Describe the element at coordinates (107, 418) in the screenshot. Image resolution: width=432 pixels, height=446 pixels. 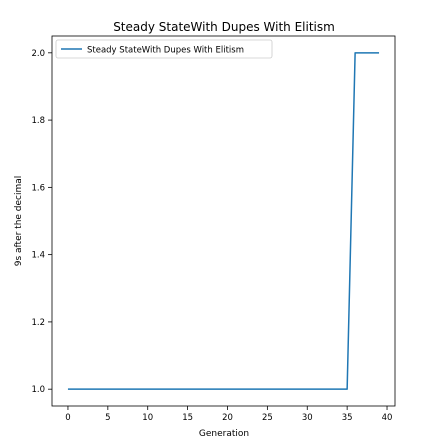
I see `x-tick-label: 5` at that location.